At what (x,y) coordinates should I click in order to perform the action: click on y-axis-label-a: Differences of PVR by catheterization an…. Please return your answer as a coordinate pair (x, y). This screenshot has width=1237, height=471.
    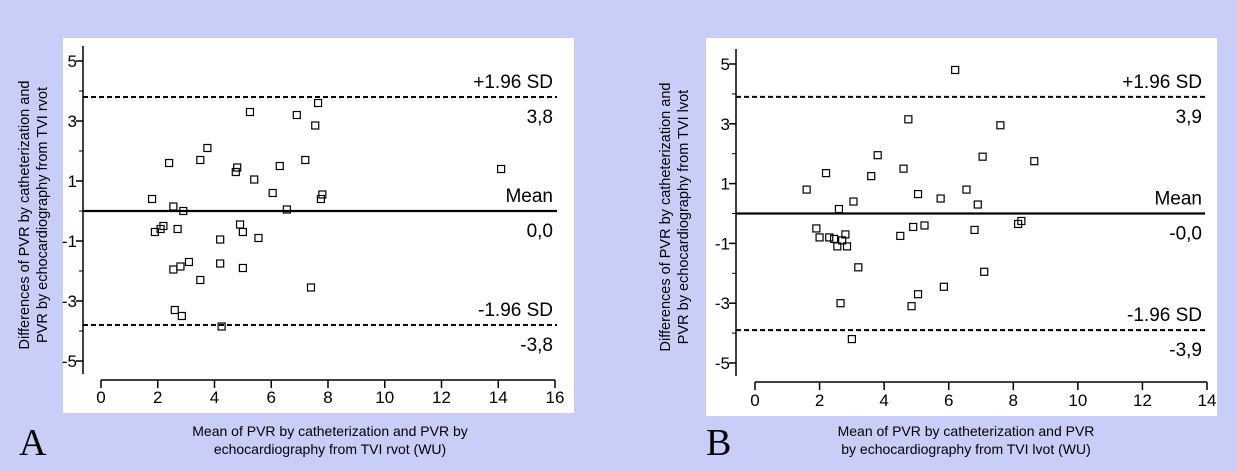
    Looking at the image, I should click on (34, 215).